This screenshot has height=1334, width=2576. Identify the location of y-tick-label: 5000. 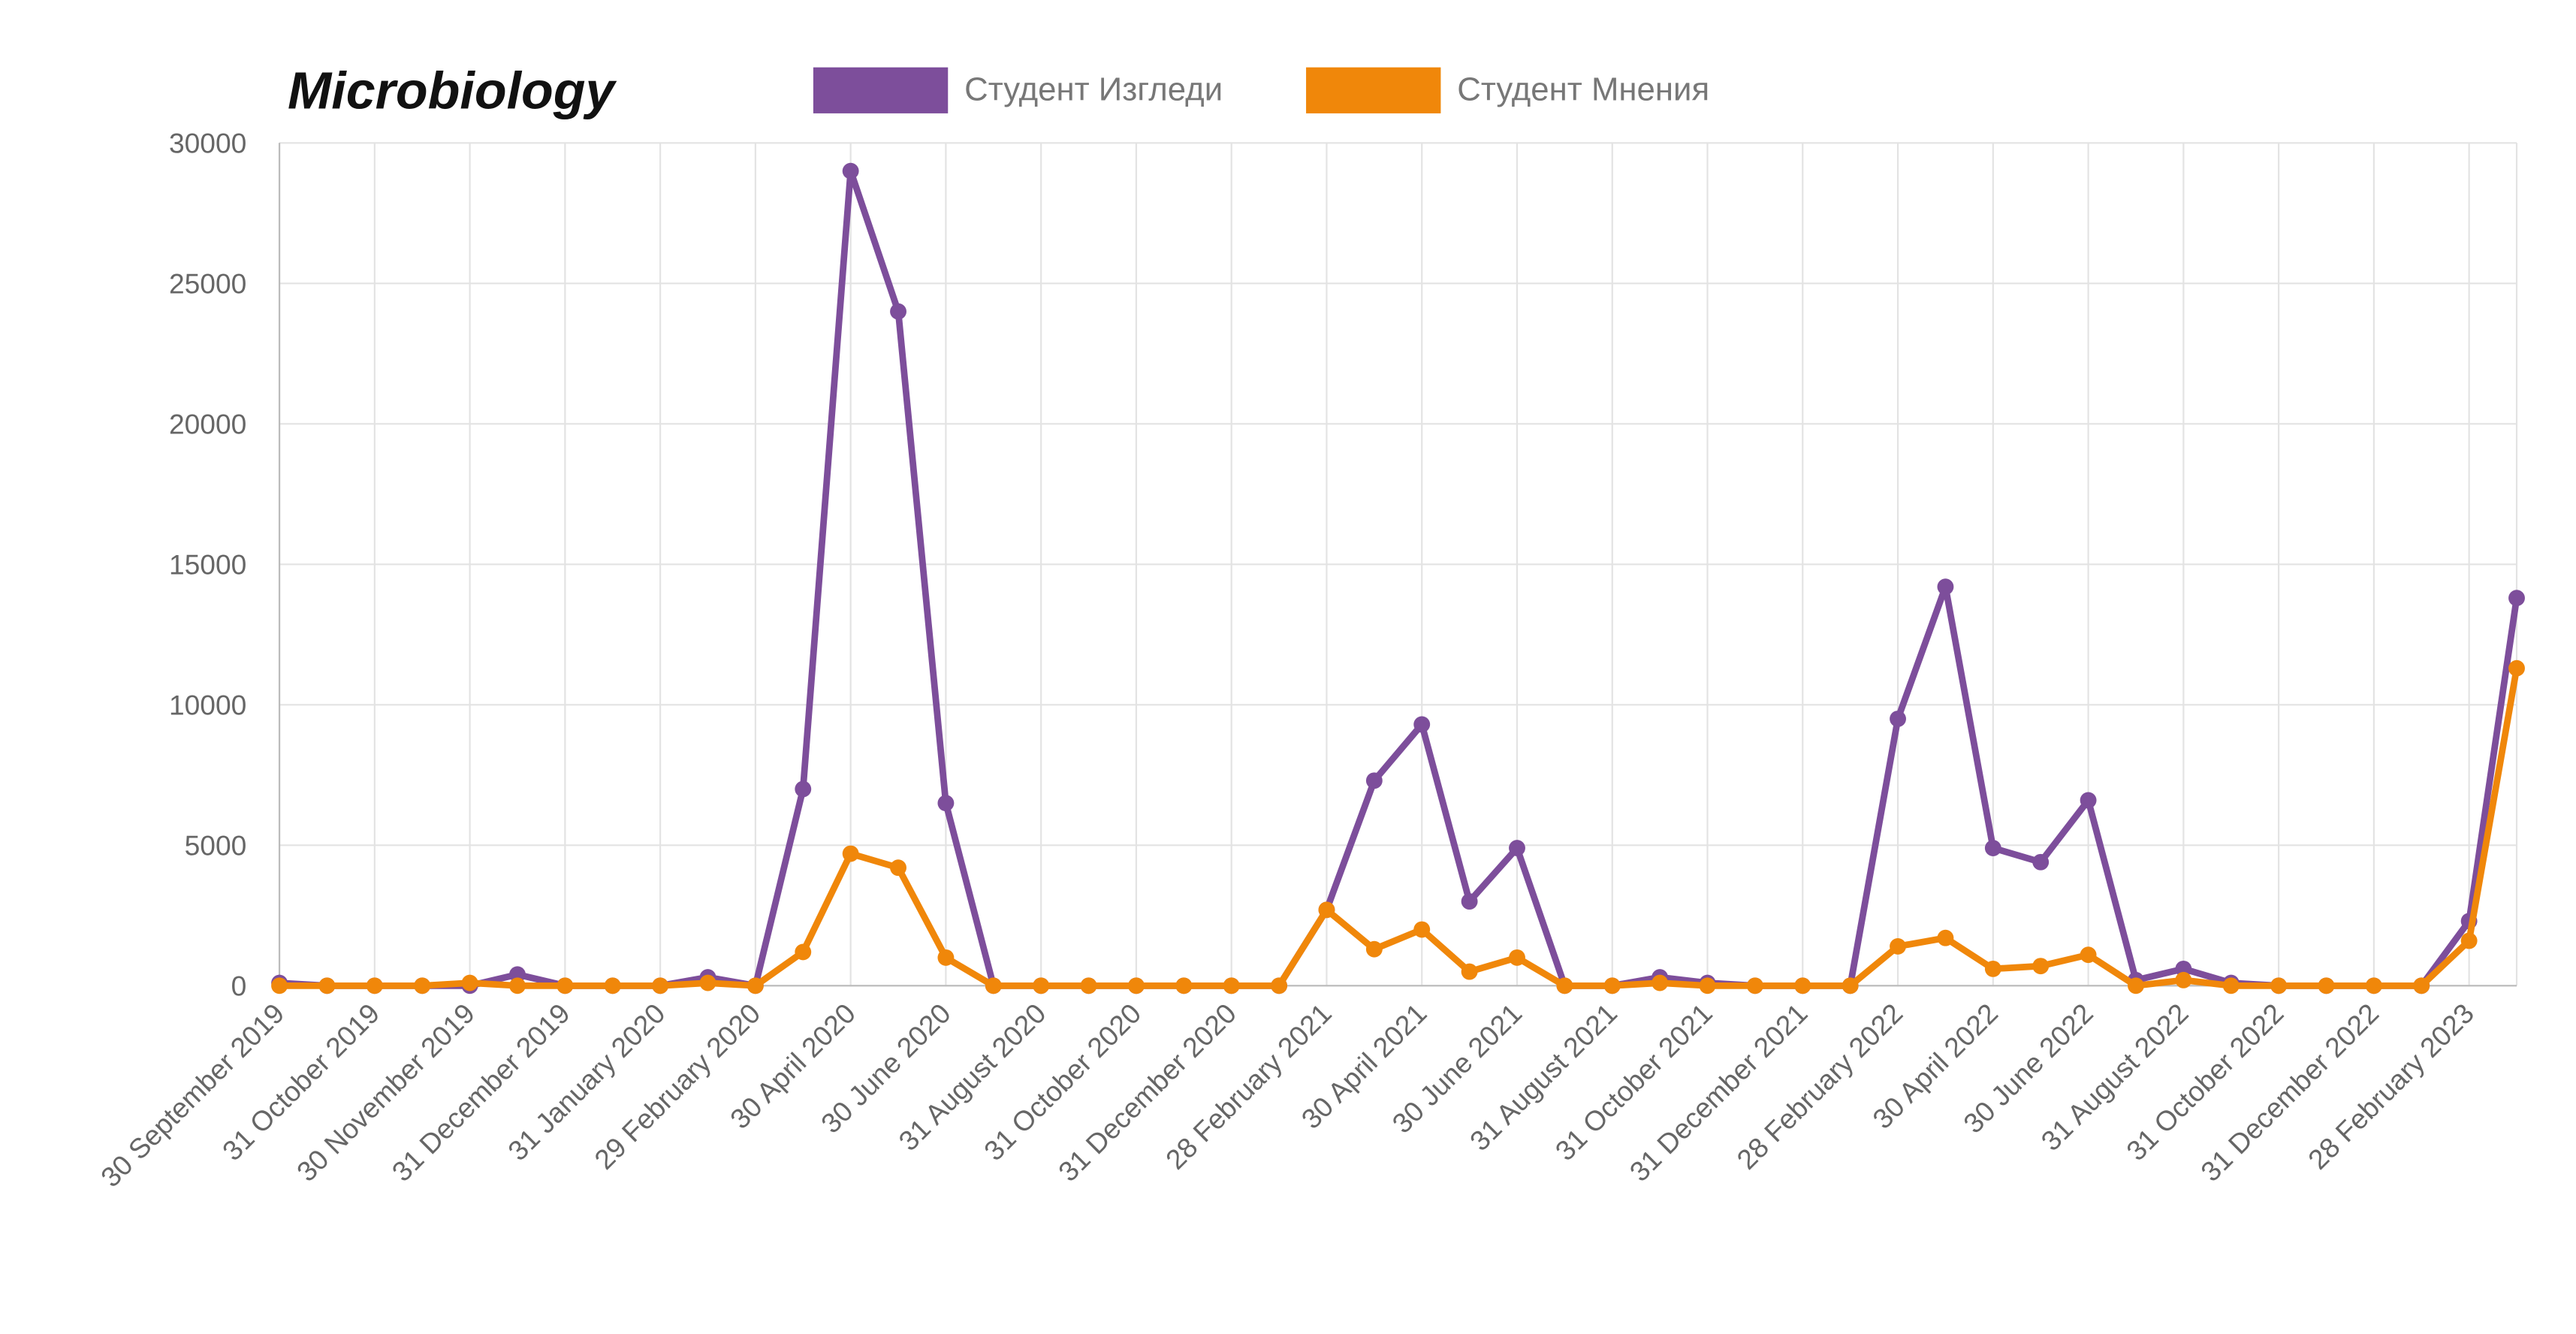
(216, 845).